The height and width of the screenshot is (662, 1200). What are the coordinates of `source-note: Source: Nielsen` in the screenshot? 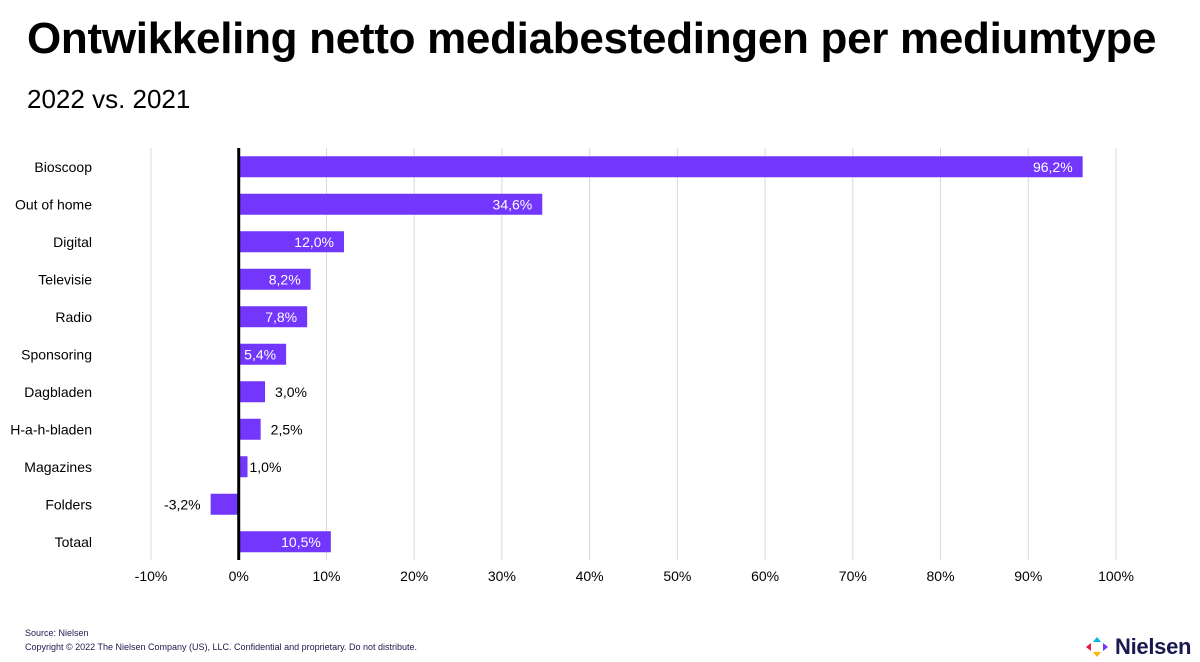 It's located at (57, 633).